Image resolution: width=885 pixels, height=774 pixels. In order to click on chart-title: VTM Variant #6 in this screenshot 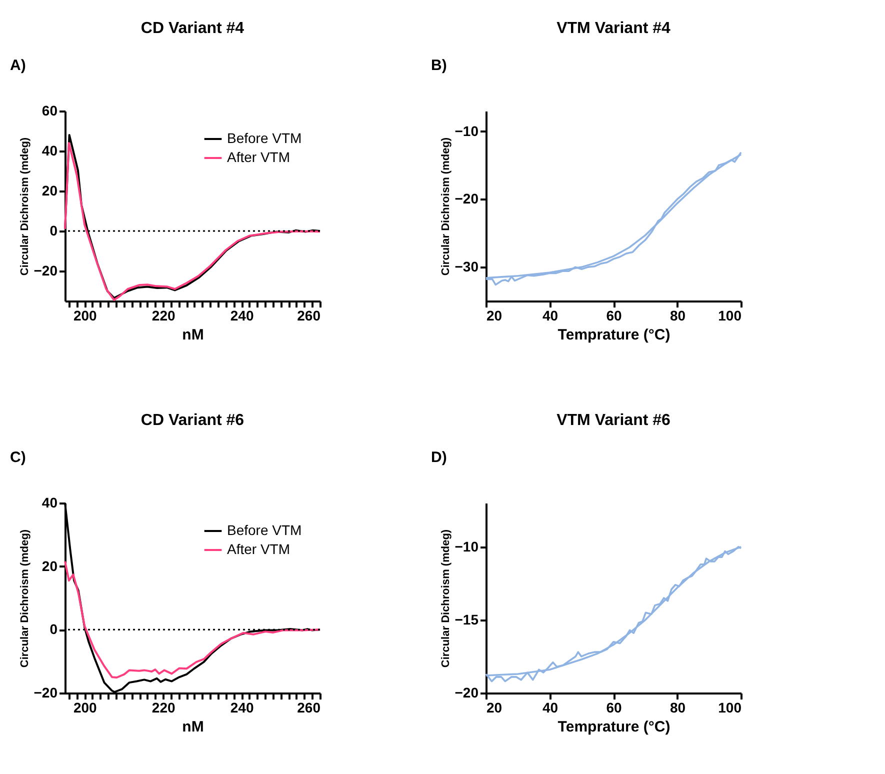, I will do `click(613, 420)`.